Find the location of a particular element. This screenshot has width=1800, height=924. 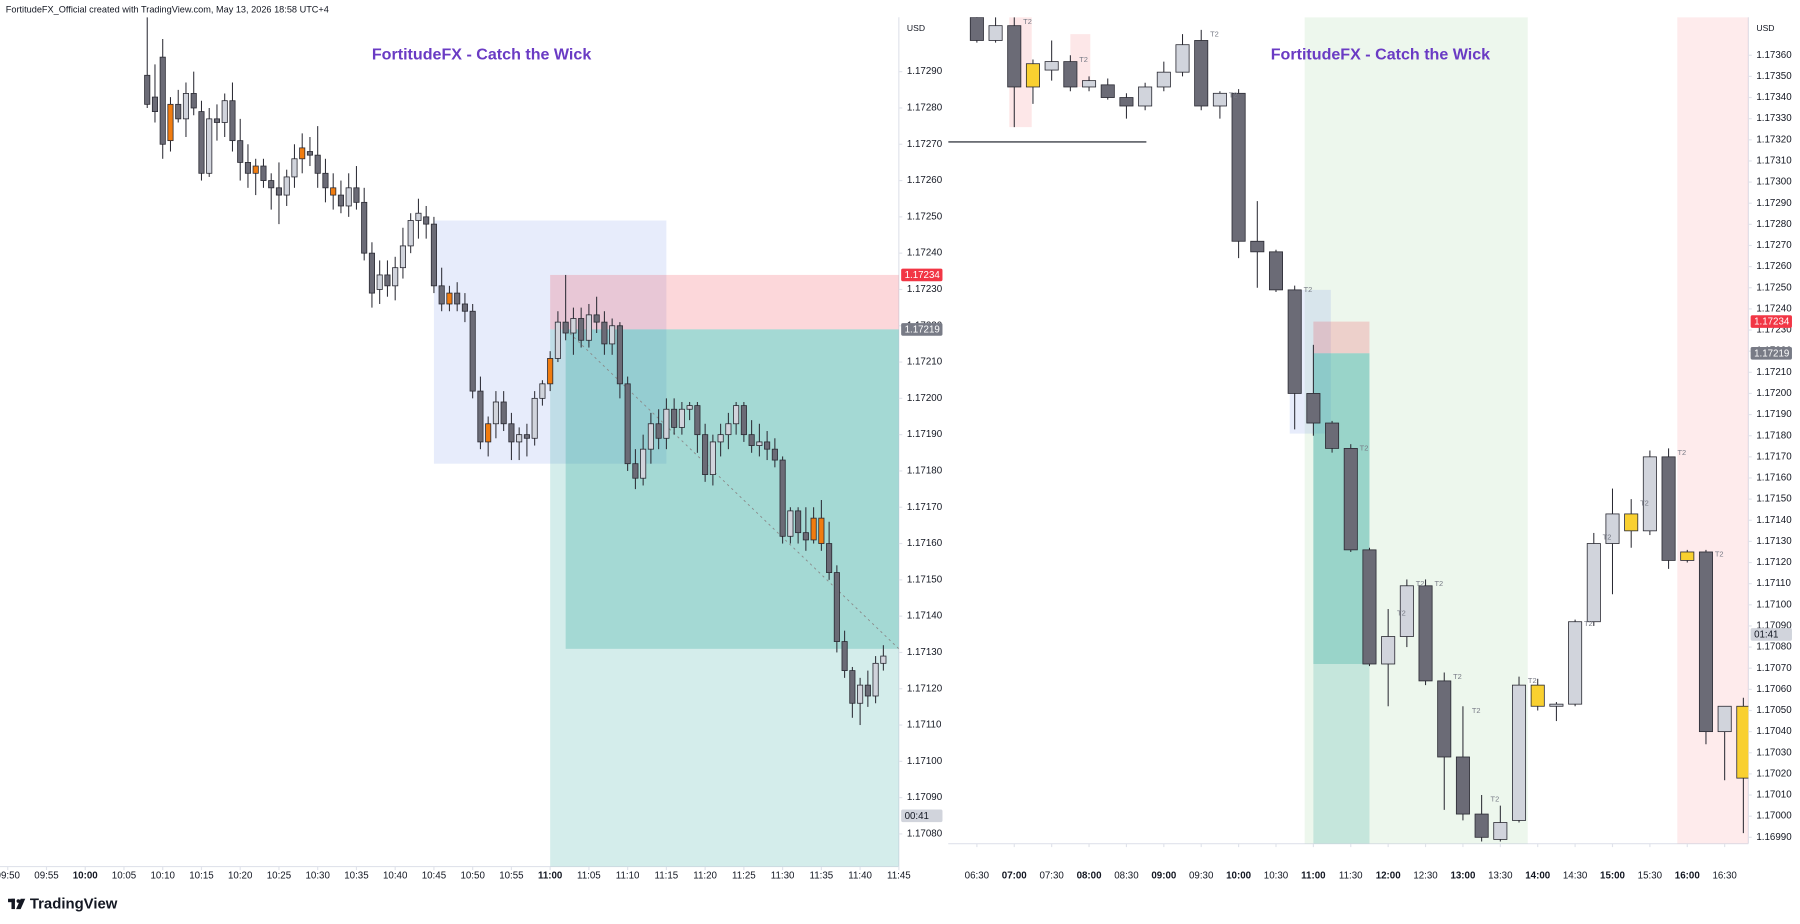

x-tick-label: 10:40 is located at coordinates (395, 875).